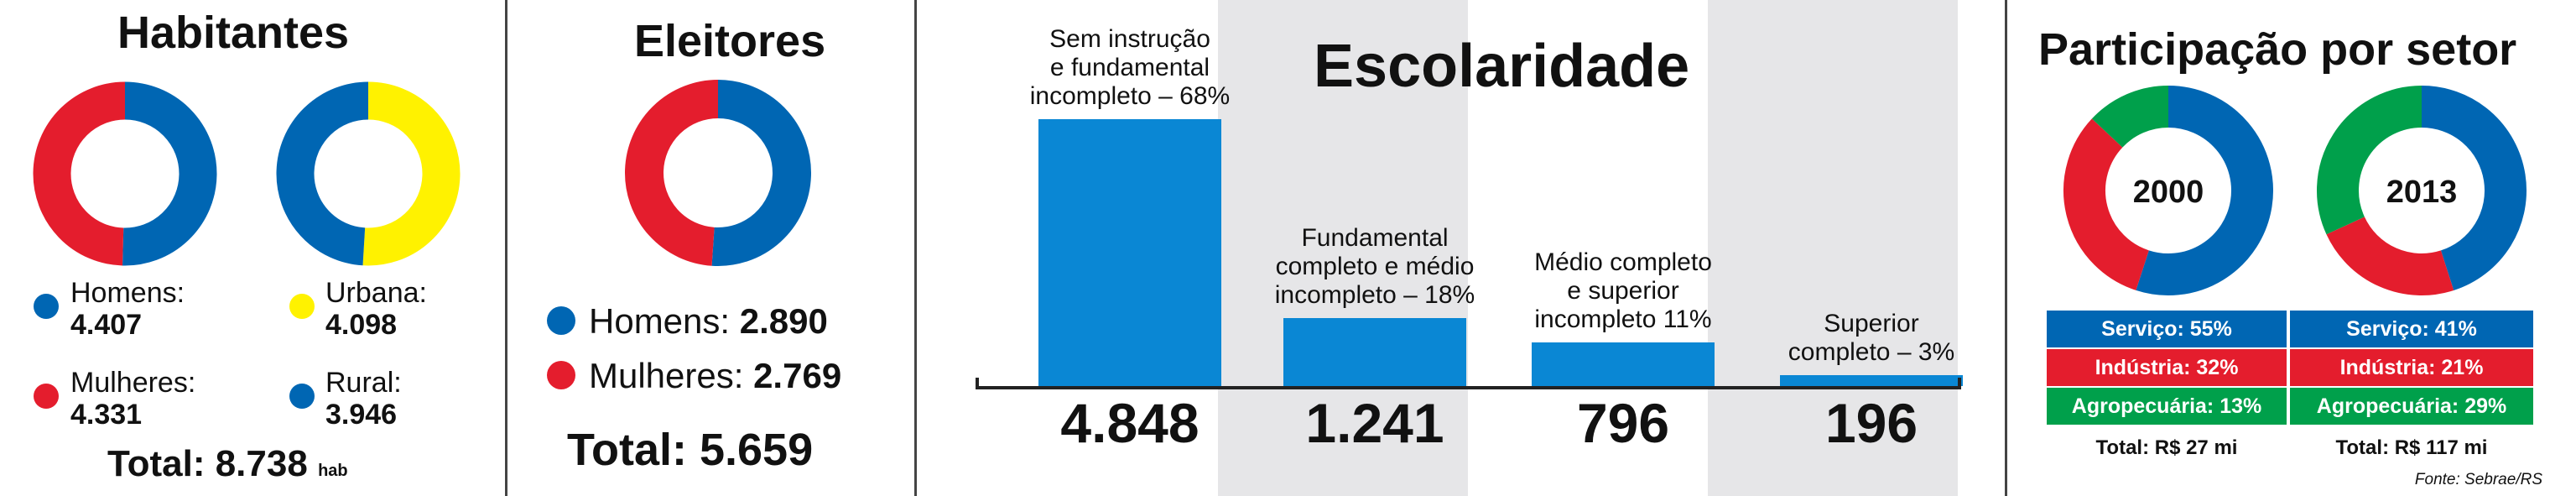  I want to click on servico-2013: Serviço: 41%, so click(2411, 329).